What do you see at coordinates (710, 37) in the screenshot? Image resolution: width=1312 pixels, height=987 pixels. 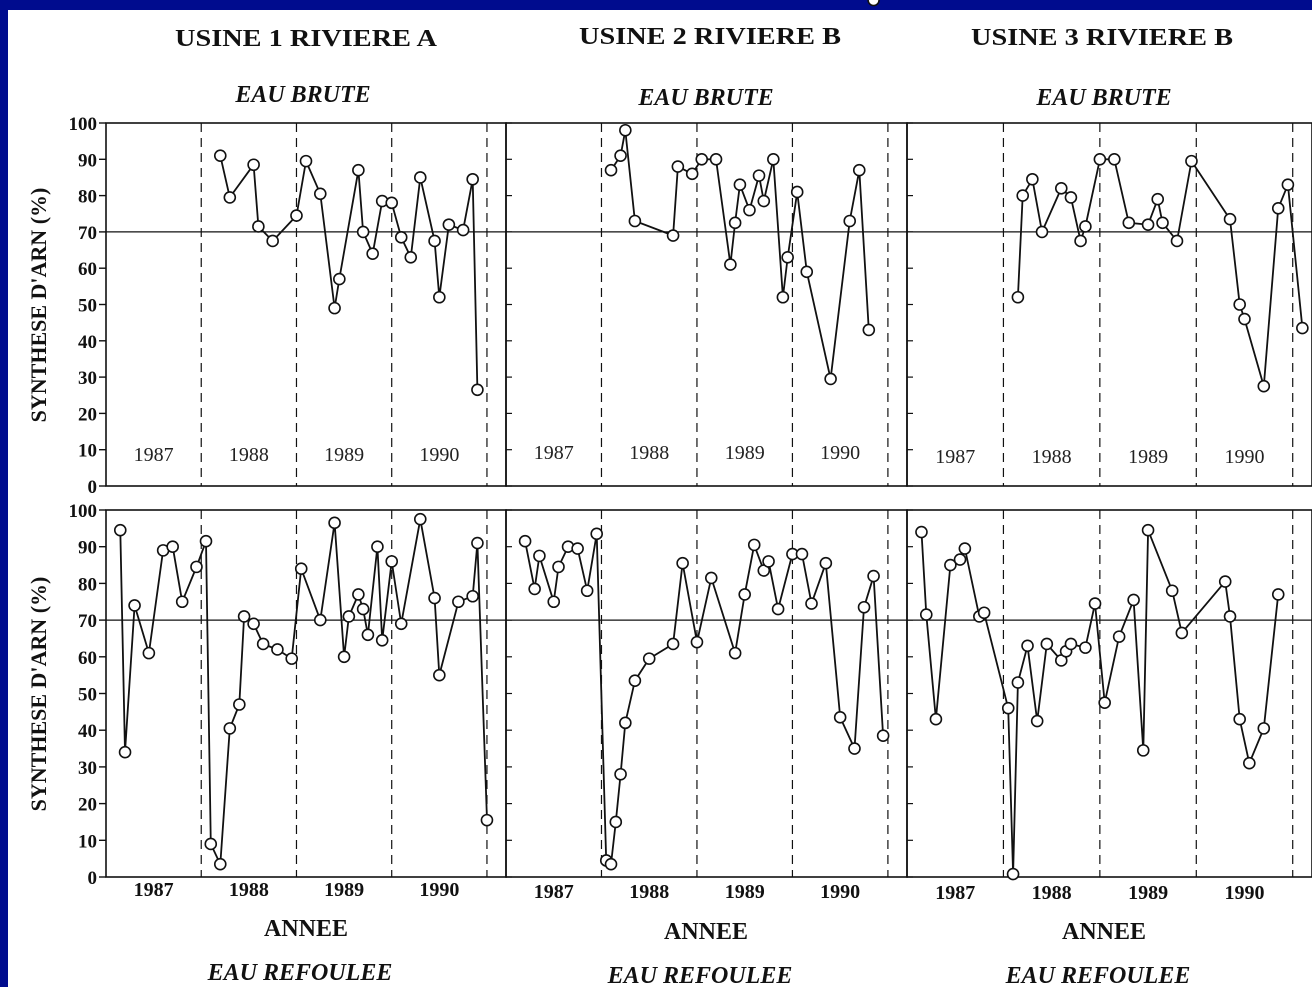 I see `column-title-usine-2: USINE 2 RIVIERE B` at bounding box center [710, 37].